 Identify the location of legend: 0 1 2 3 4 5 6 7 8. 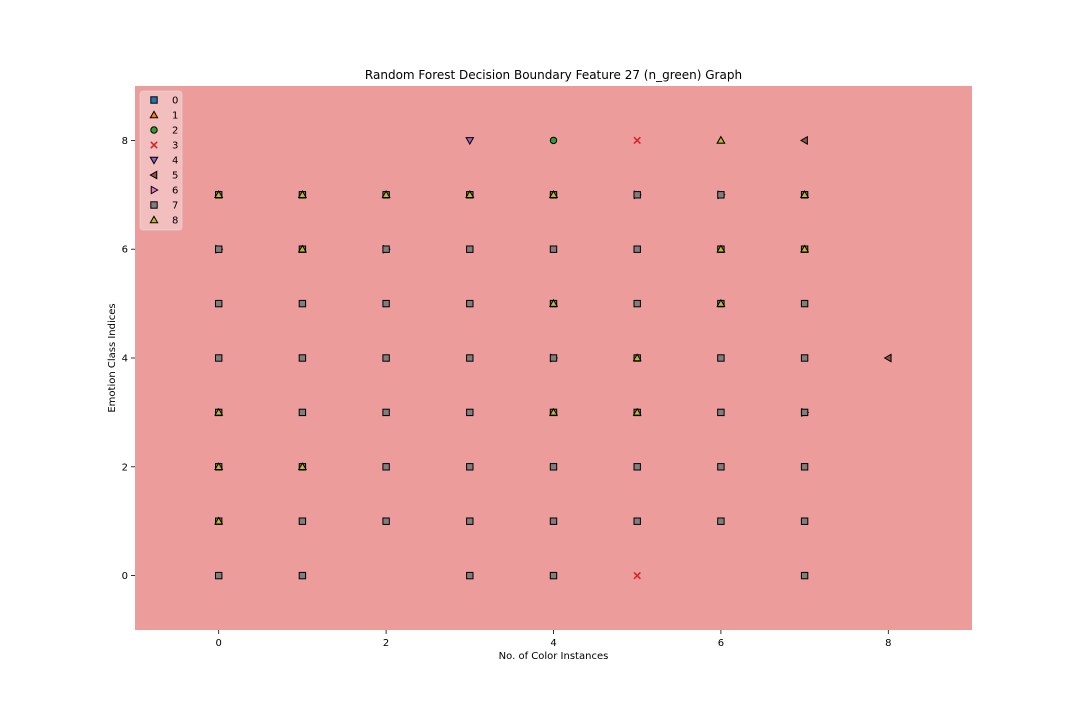
(161, 160).